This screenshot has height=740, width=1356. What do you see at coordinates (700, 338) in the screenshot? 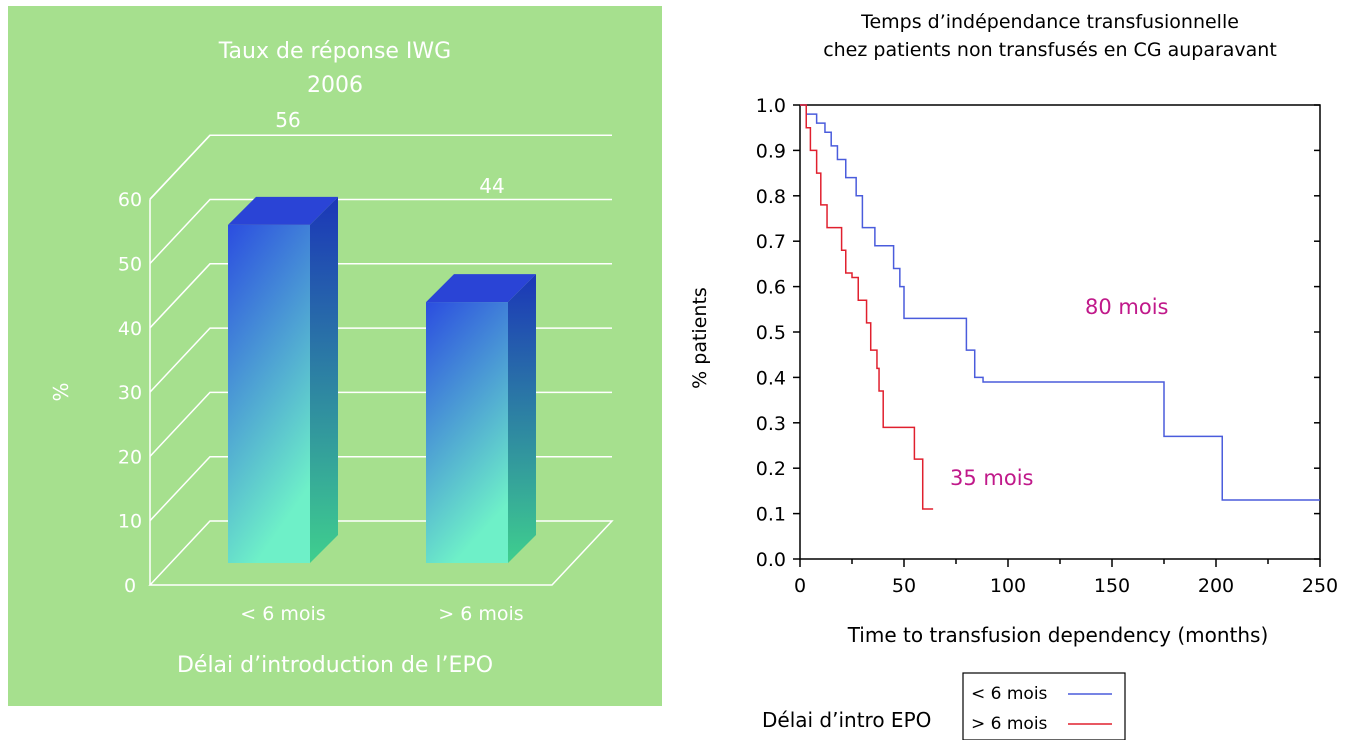
I see `line-chart-y-label: % patients` at bounding box center [700, 338].